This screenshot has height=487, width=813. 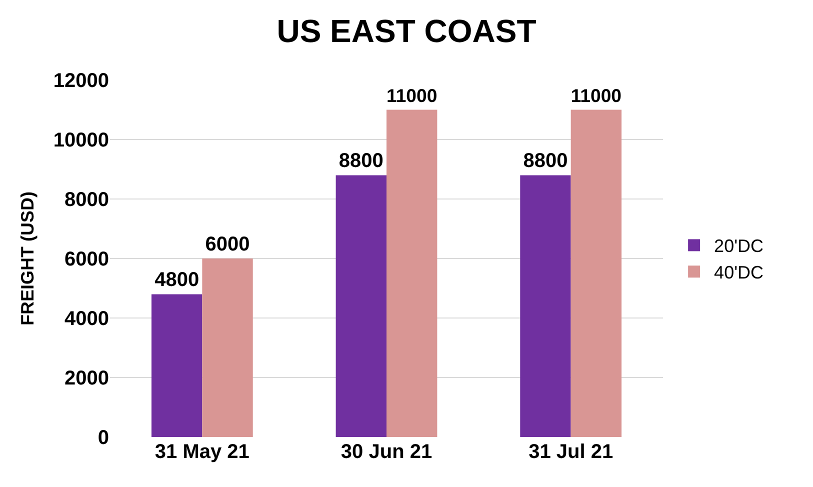 I want to click on y-tick-label: 8000, so click(x=86, y=200).